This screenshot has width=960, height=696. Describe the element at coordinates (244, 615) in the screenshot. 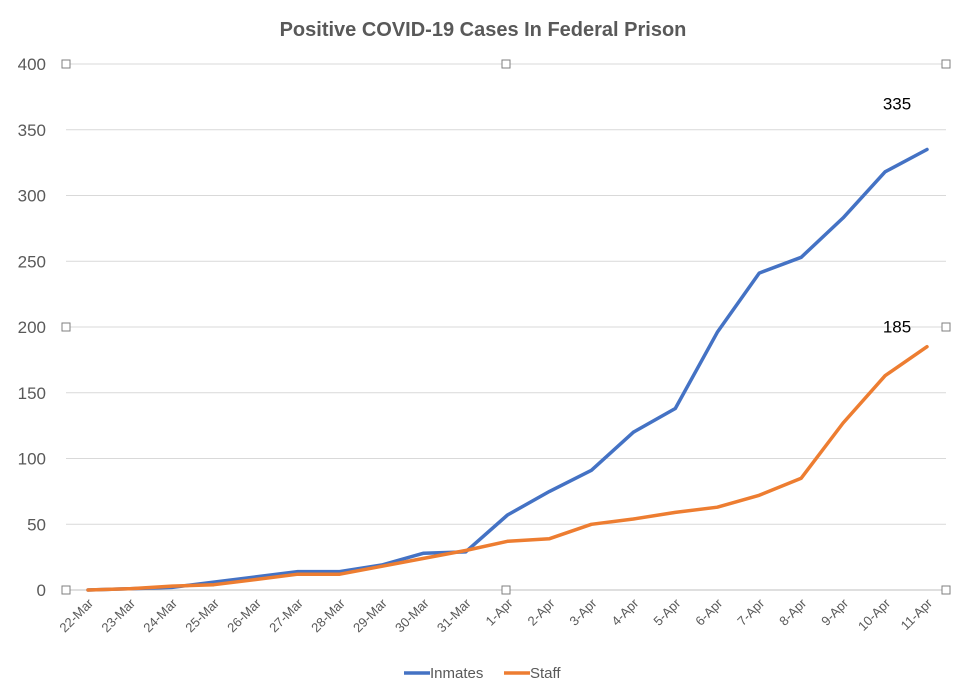

I see `x-tick-label: 26-Mar` at that location.